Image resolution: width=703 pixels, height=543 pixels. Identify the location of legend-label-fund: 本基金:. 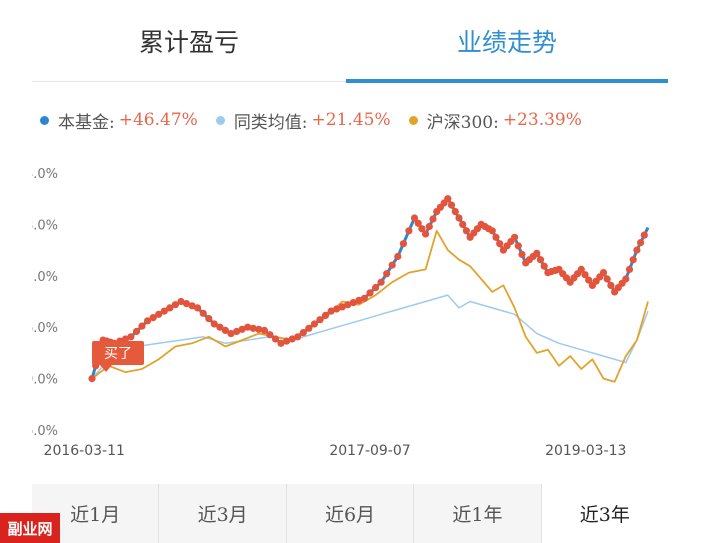
(86, 122).